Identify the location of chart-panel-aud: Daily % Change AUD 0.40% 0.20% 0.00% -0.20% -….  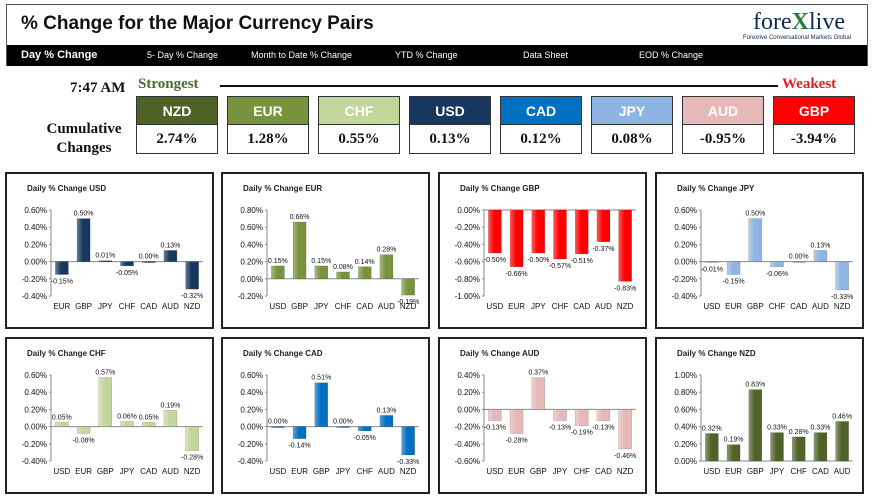
(542, 415).